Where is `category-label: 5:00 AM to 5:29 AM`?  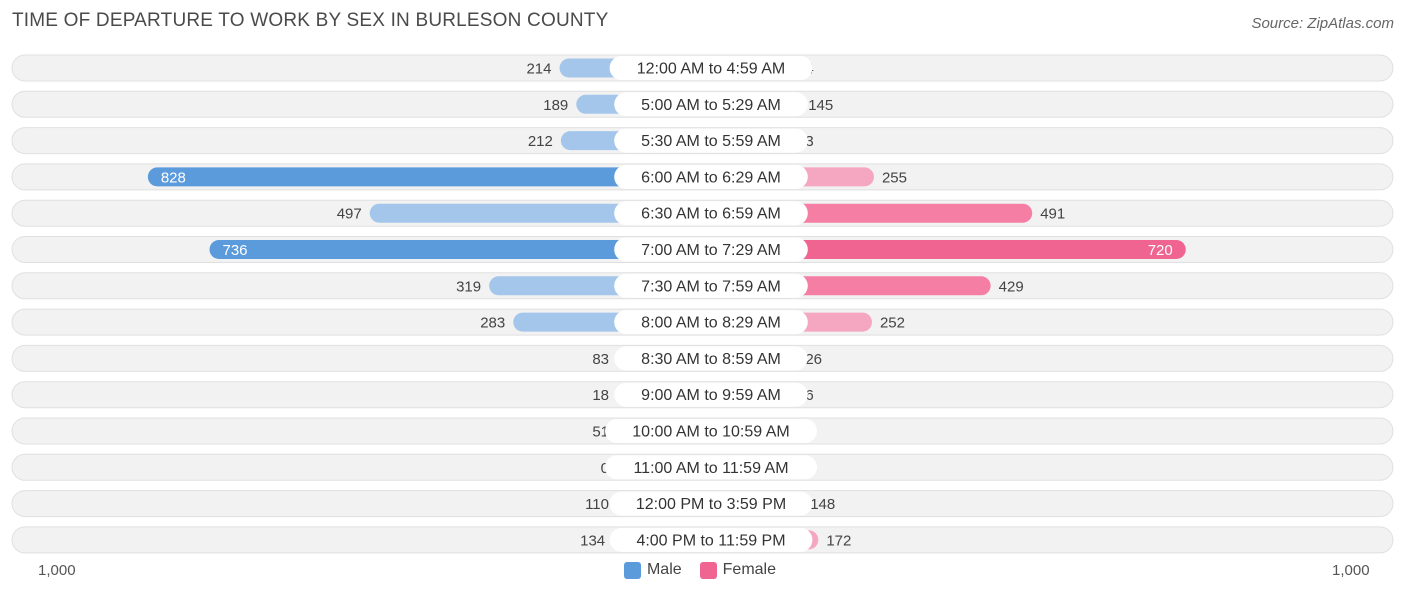 category-label: 5:00 AM to 5:29 AM is located at coordinates (711, 105).